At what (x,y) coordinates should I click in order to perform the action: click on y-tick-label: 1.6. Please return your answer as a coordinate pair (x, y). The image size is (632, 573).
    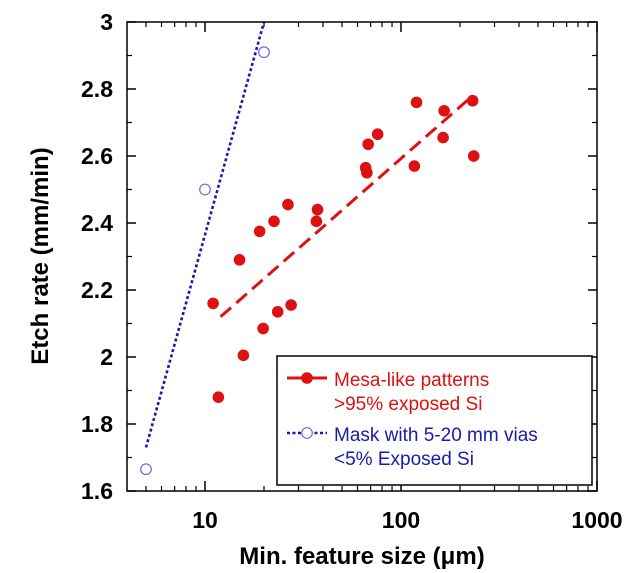
    Looking at the image, I should click on (97, 491).